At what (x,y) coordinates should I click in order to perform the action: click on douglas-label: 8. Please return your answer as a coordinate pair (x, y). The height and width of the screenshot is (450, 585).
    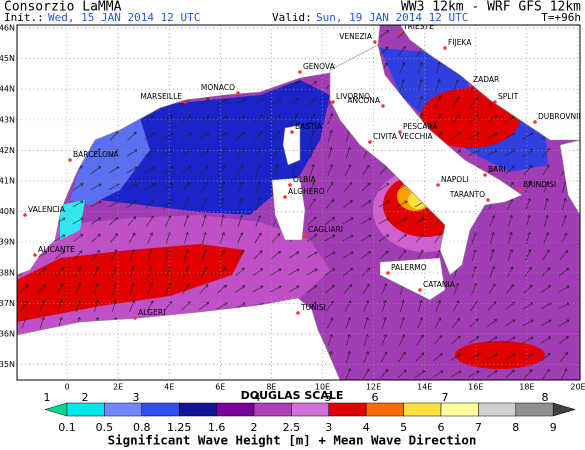
    Looking at the image, I should click on (545, 397).